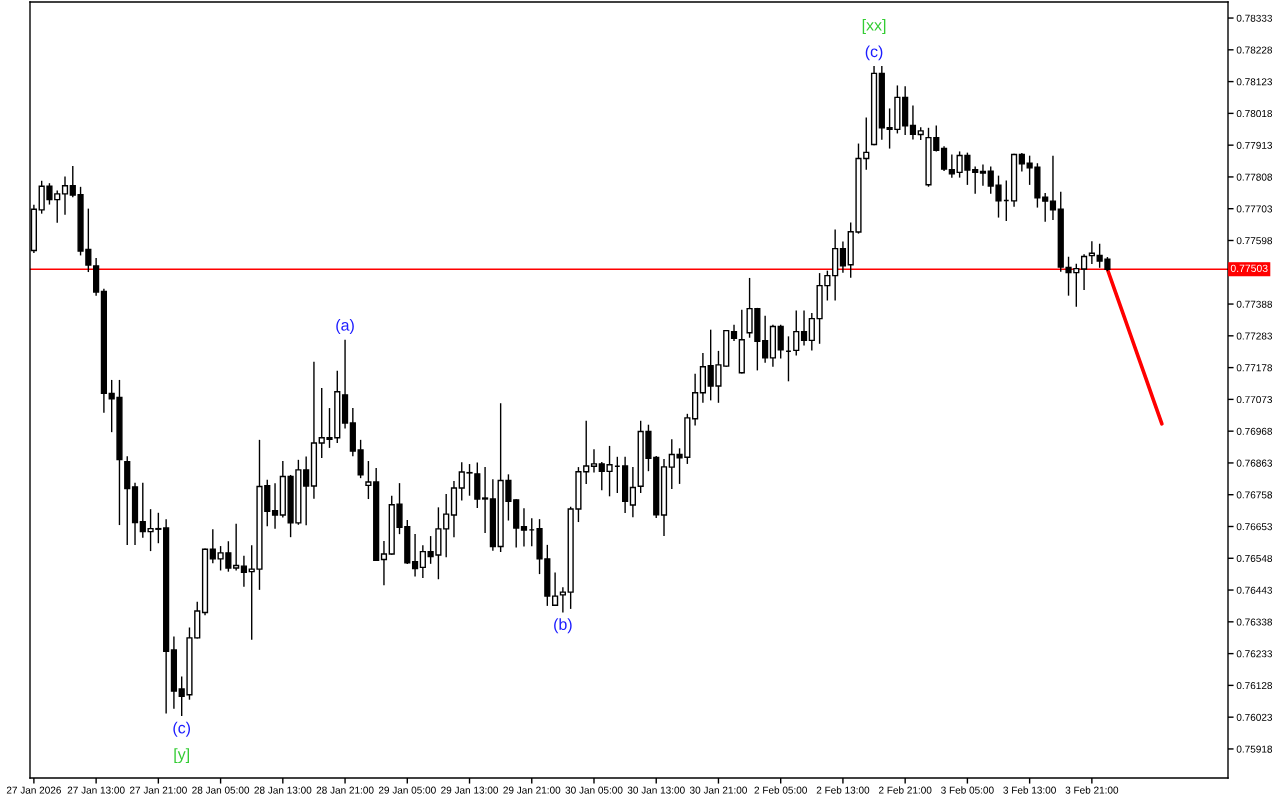 The image size is (1280, 800). I want to click on x-tick-label: 30 Jan 13:00, so click(656, 790).